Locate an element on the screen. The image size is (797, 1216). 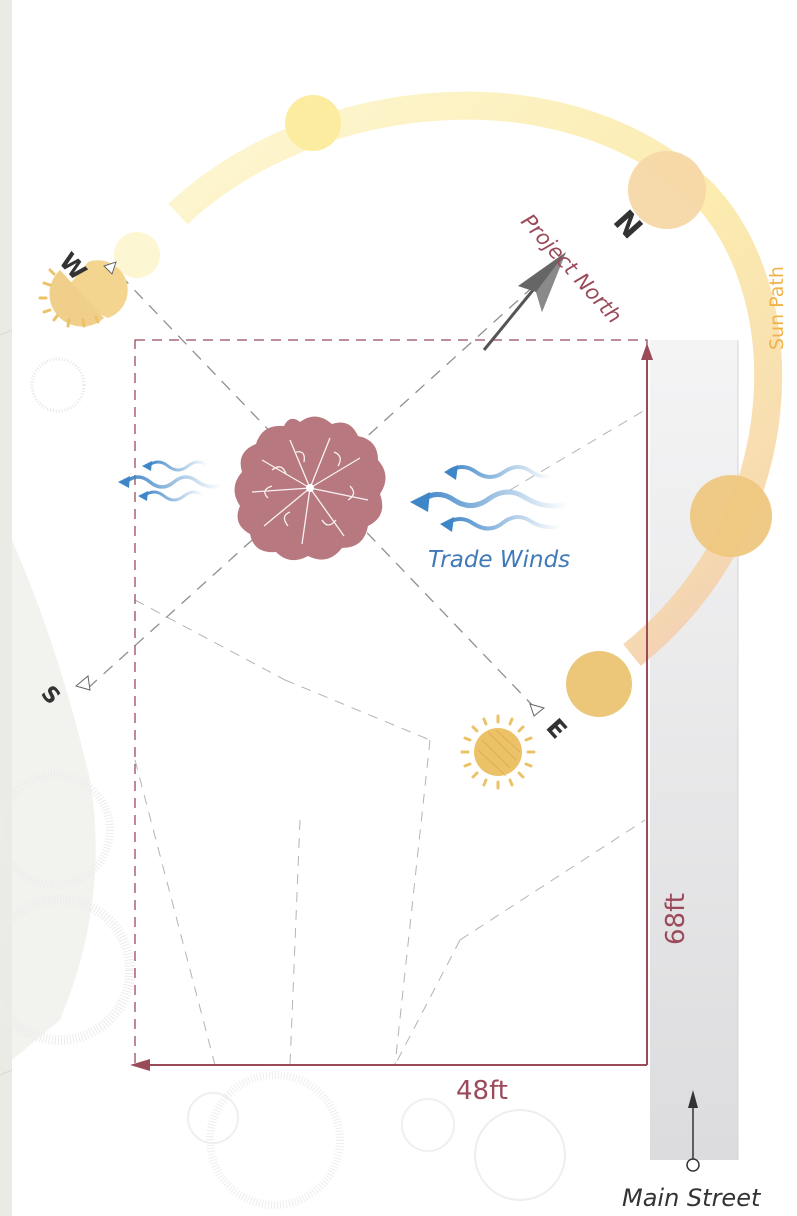
compass-east-label: E is located at coordinates (557, 728).